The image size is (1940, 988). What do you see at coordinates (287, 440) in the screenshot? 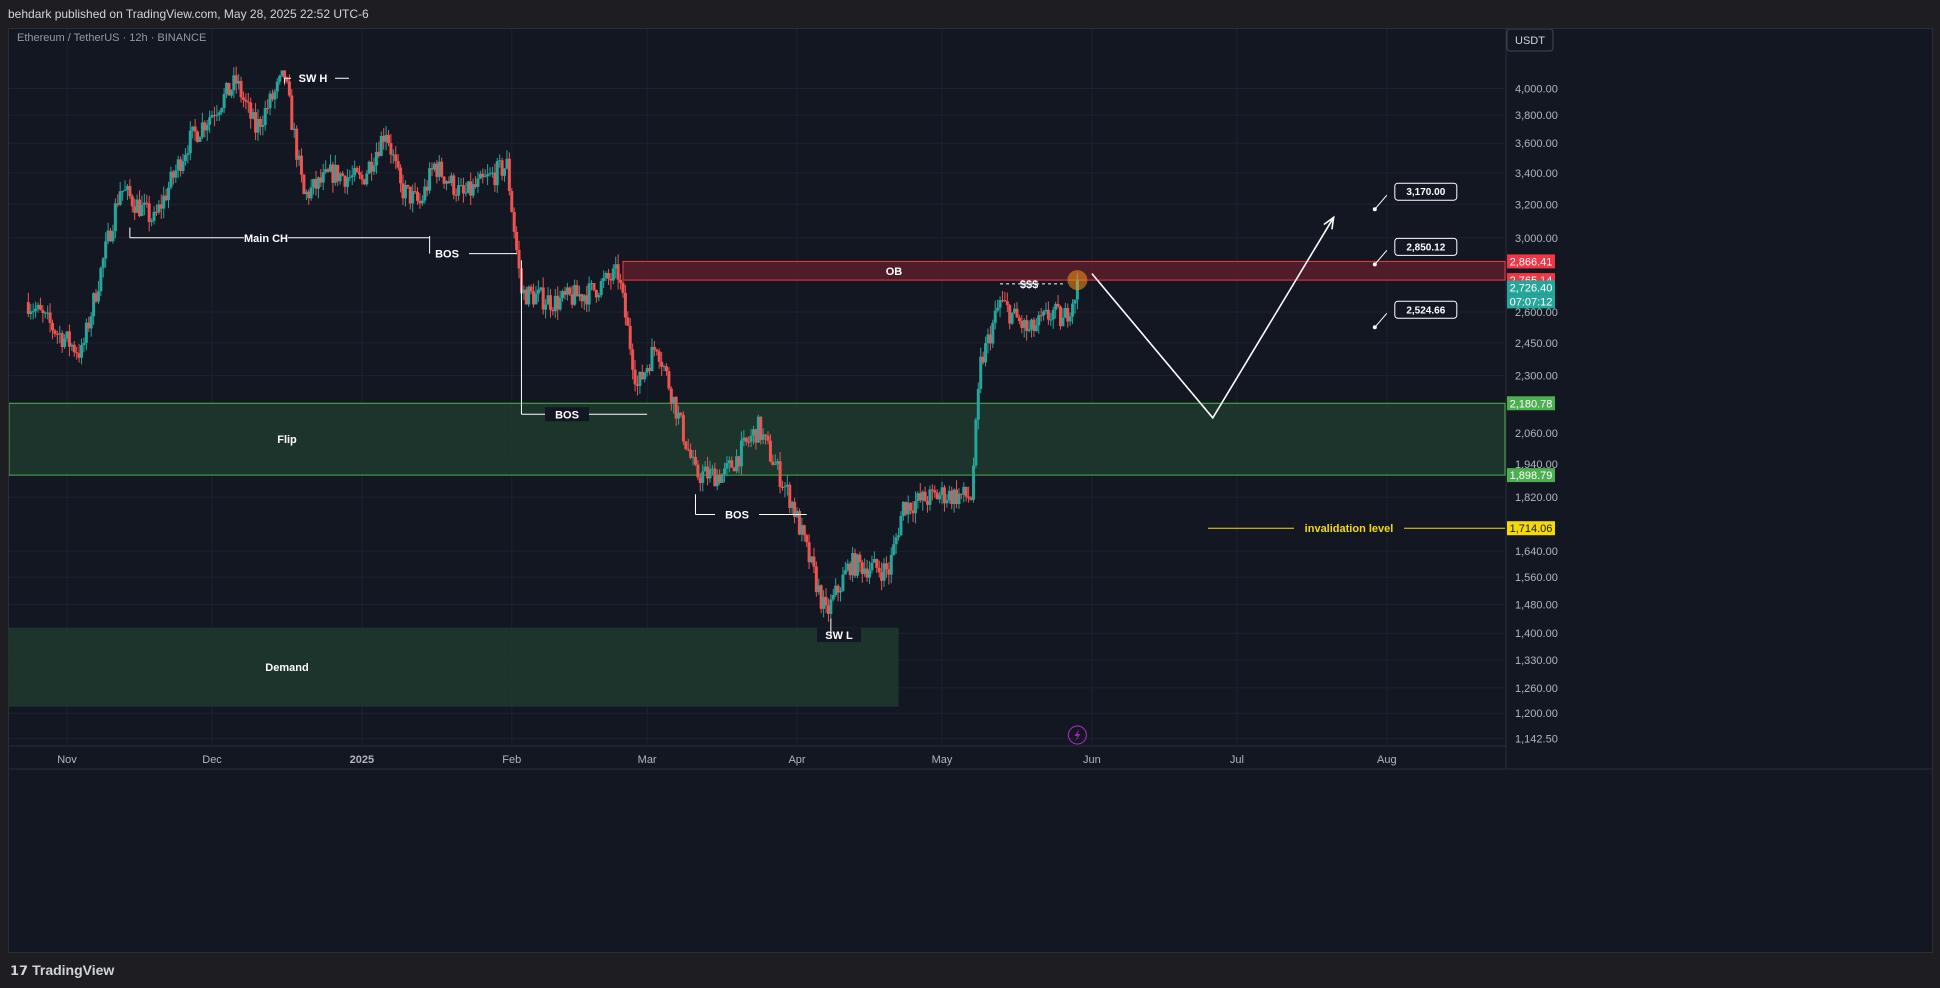
I see `zone-label-flip: Flip` at bounding box center [287, 440].